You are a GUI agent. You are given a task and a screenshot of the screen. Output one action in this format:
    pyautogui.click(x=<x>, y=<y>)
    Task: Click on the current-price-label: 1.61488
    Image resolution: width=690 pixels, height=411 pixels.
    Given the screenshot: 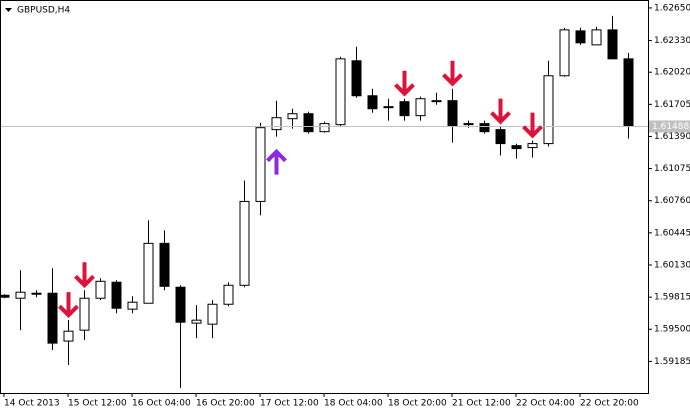 What is the action you would take?
    pyautogui.click(x=670, y=127)
    